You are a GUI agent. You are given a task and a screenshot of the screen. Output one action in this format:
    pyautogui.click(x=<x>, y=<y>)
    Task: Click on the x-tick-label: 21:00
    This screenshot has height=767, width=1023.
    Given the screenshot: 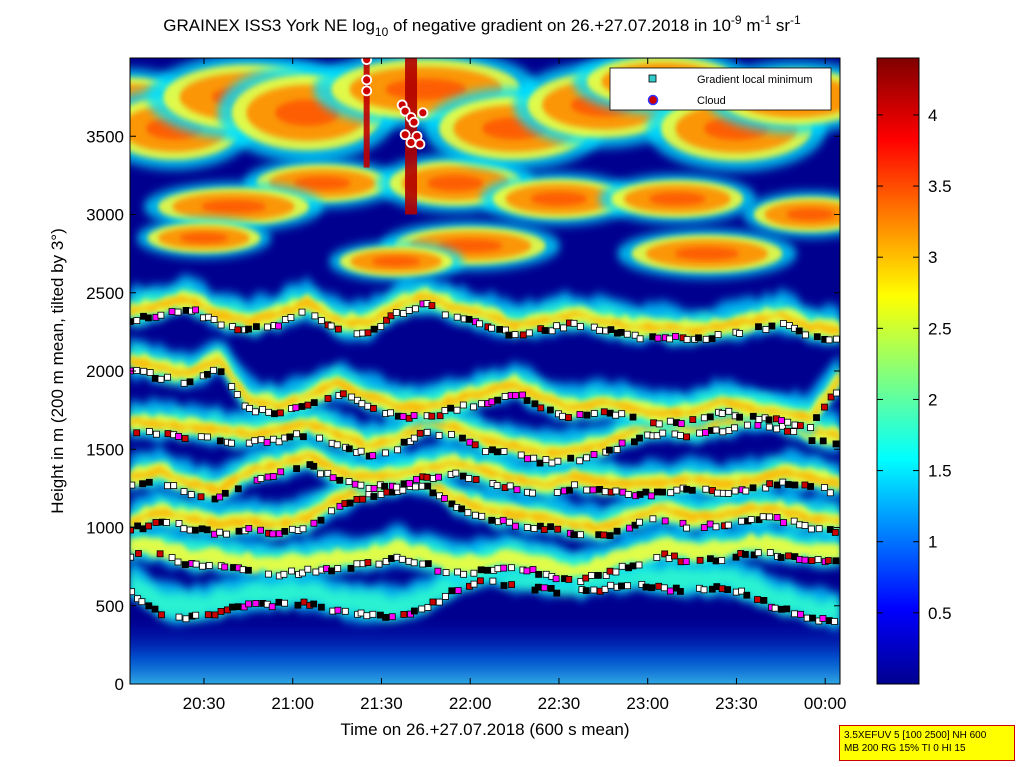 What is the action you would take?
    pyautogui.click(x=292, y=703)
    